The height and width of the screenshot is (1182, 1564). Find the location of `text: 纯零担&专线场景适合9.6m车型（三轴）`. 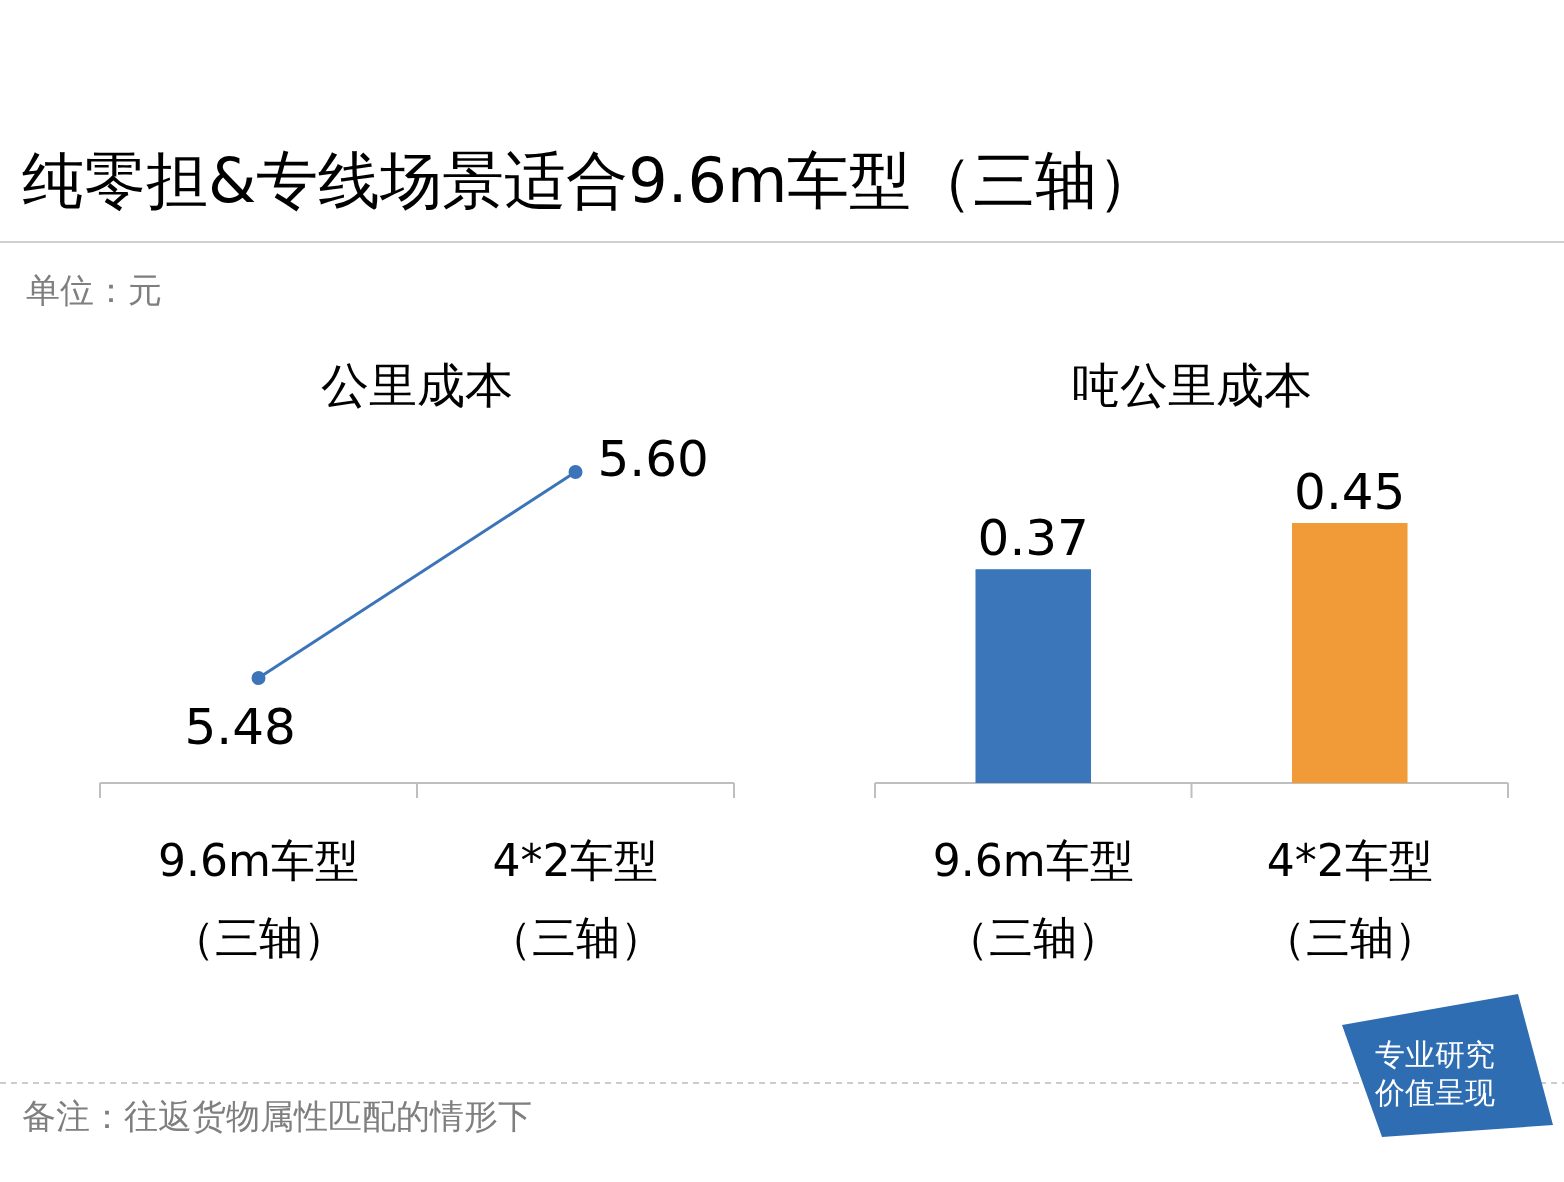

text: 纯零担&专线场景适合9.6m车型（三轴） is located at coordinates (591, 180).